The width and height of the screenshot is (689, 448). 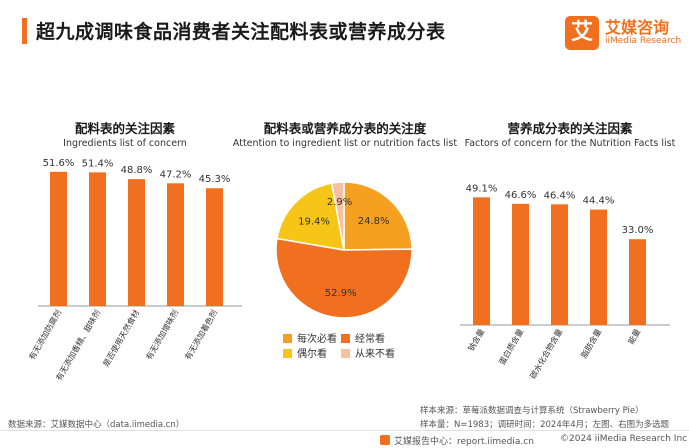 What do you see at coordinates (124, 128) in the screenshot?
I see `left-chart-title: 配料表的关注因素` at bounding box center [124, 128].